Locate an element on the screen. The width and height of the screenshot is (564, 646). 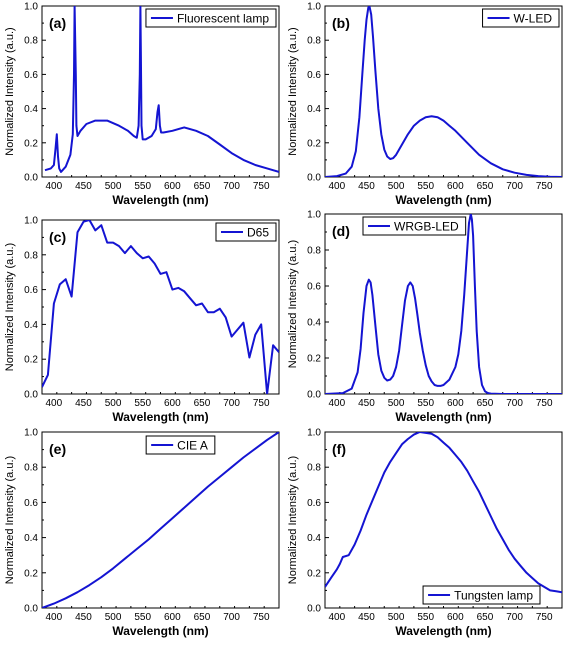
legend-label: D65 is located at coordinates (258, 233).